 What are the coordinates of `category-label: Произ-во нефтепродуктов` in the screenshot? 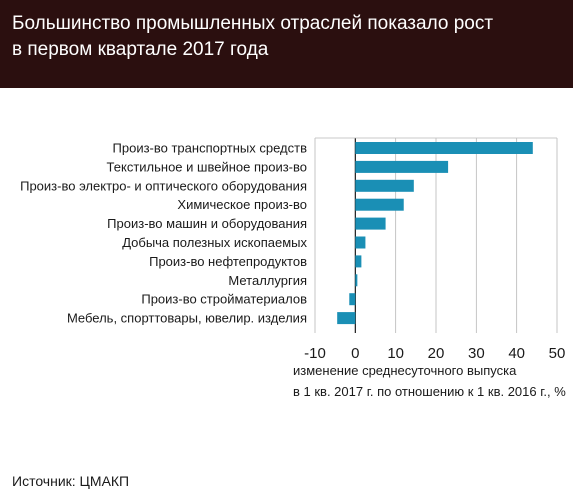 It's located at (228, 261).